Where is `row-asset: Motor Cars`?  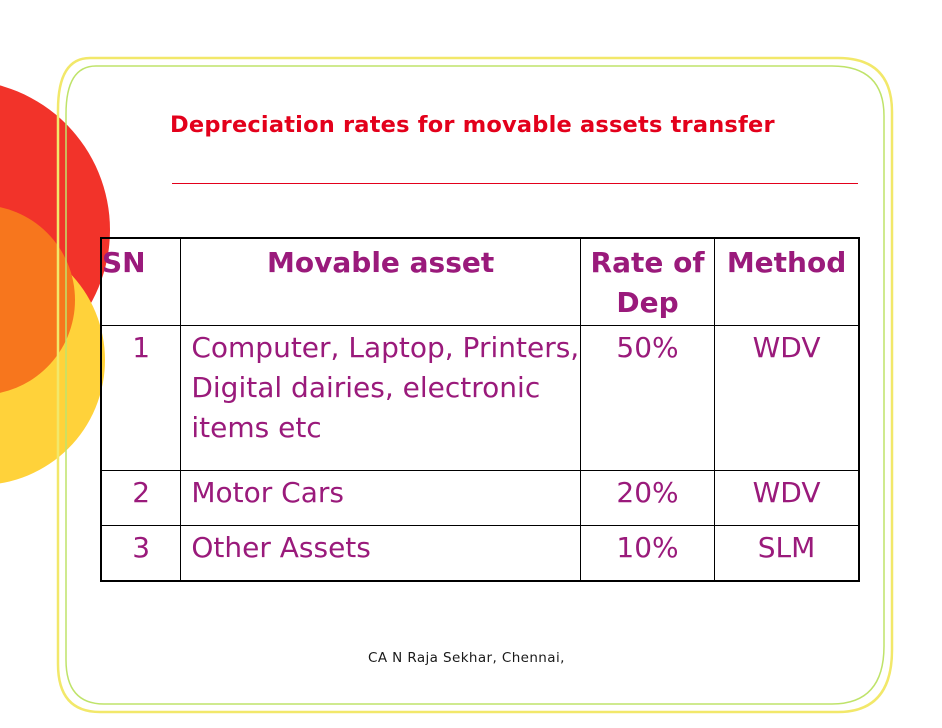 row-asset: Motor Cars is located at coordinates (380, 498).